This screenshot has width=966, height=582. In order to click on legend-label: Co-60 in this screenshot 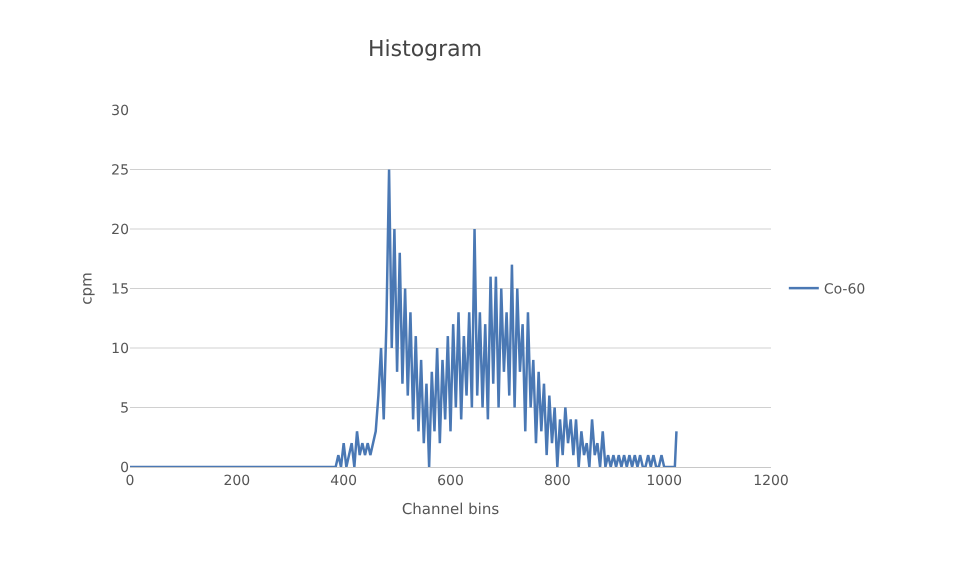, I will do `click(845, 290)`.